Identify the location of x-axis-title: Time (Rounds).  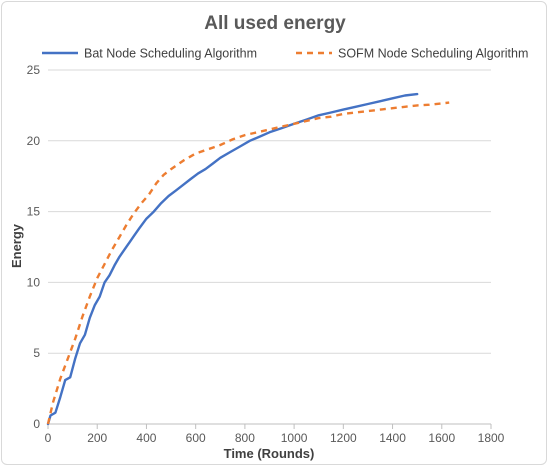
(269, 453).